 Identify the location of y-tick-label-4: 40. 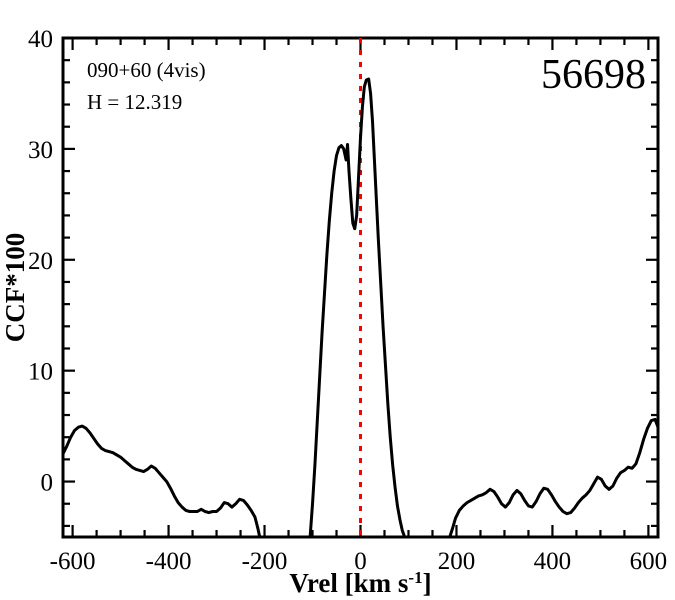
(40, 39).